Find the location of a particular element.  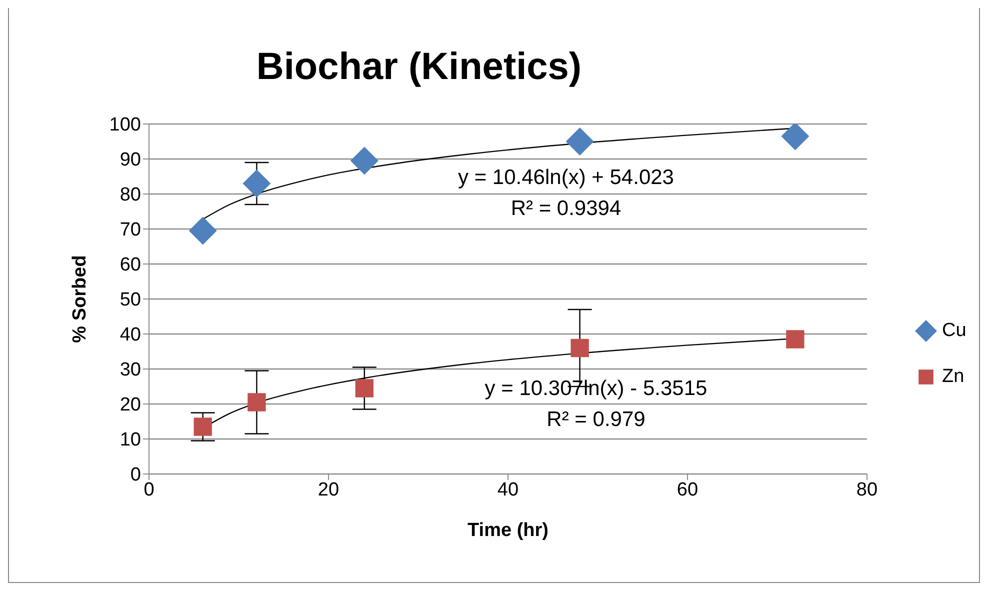

y-tick-label: 60 is located at coordinates (130, 265).